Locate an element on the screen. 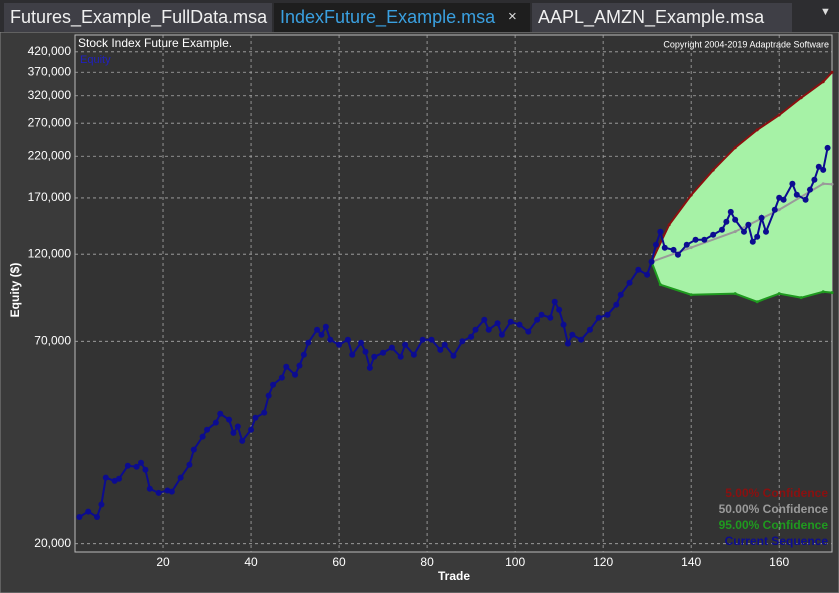 The image size is (839, 593). x-tick-label: 120 is located at coordinates (603, 562).